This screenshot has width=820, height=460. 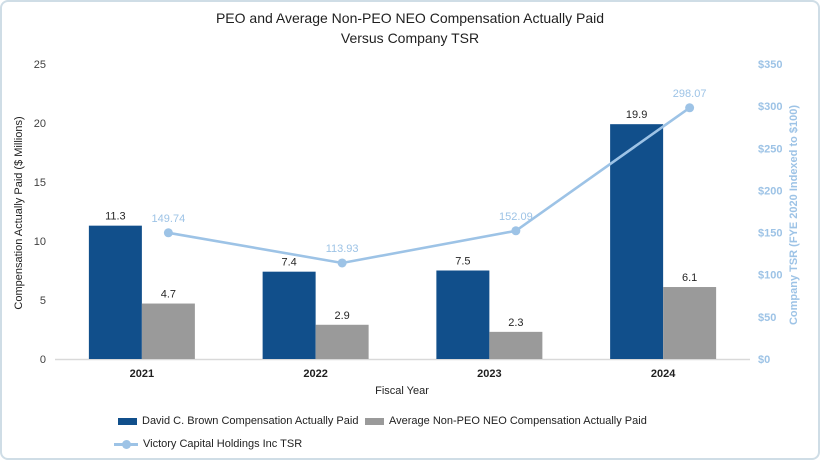 What do you see at coordinates (40, 65) in the screenshot?
I see `left-axis-tick-label: 25` at bounding box center [40, 65].